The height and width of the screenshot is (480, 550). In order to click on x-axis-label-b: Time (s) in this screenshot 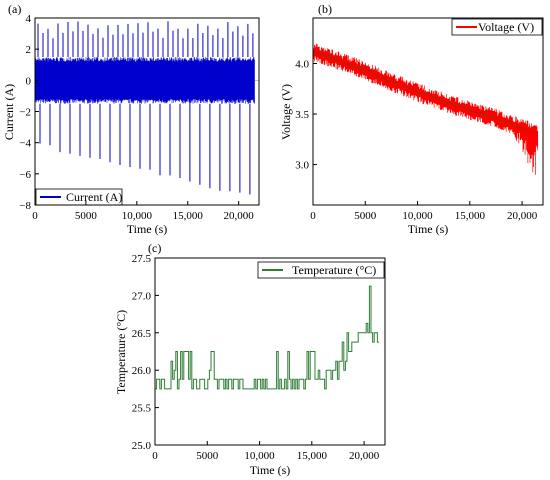, I will do `click(428, 229)`.